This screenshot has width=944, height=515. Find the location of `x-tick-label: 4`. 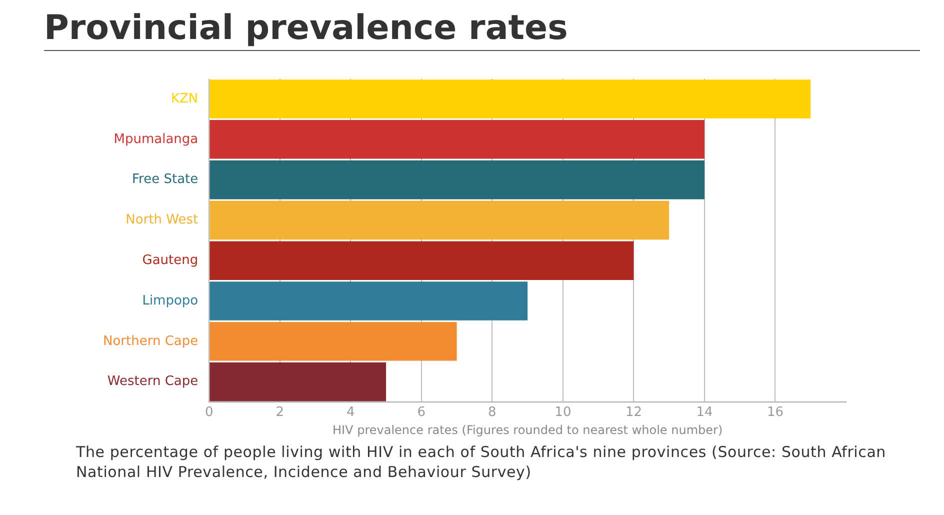

x-tick-label: 4 is located at coordinates (350, 412).